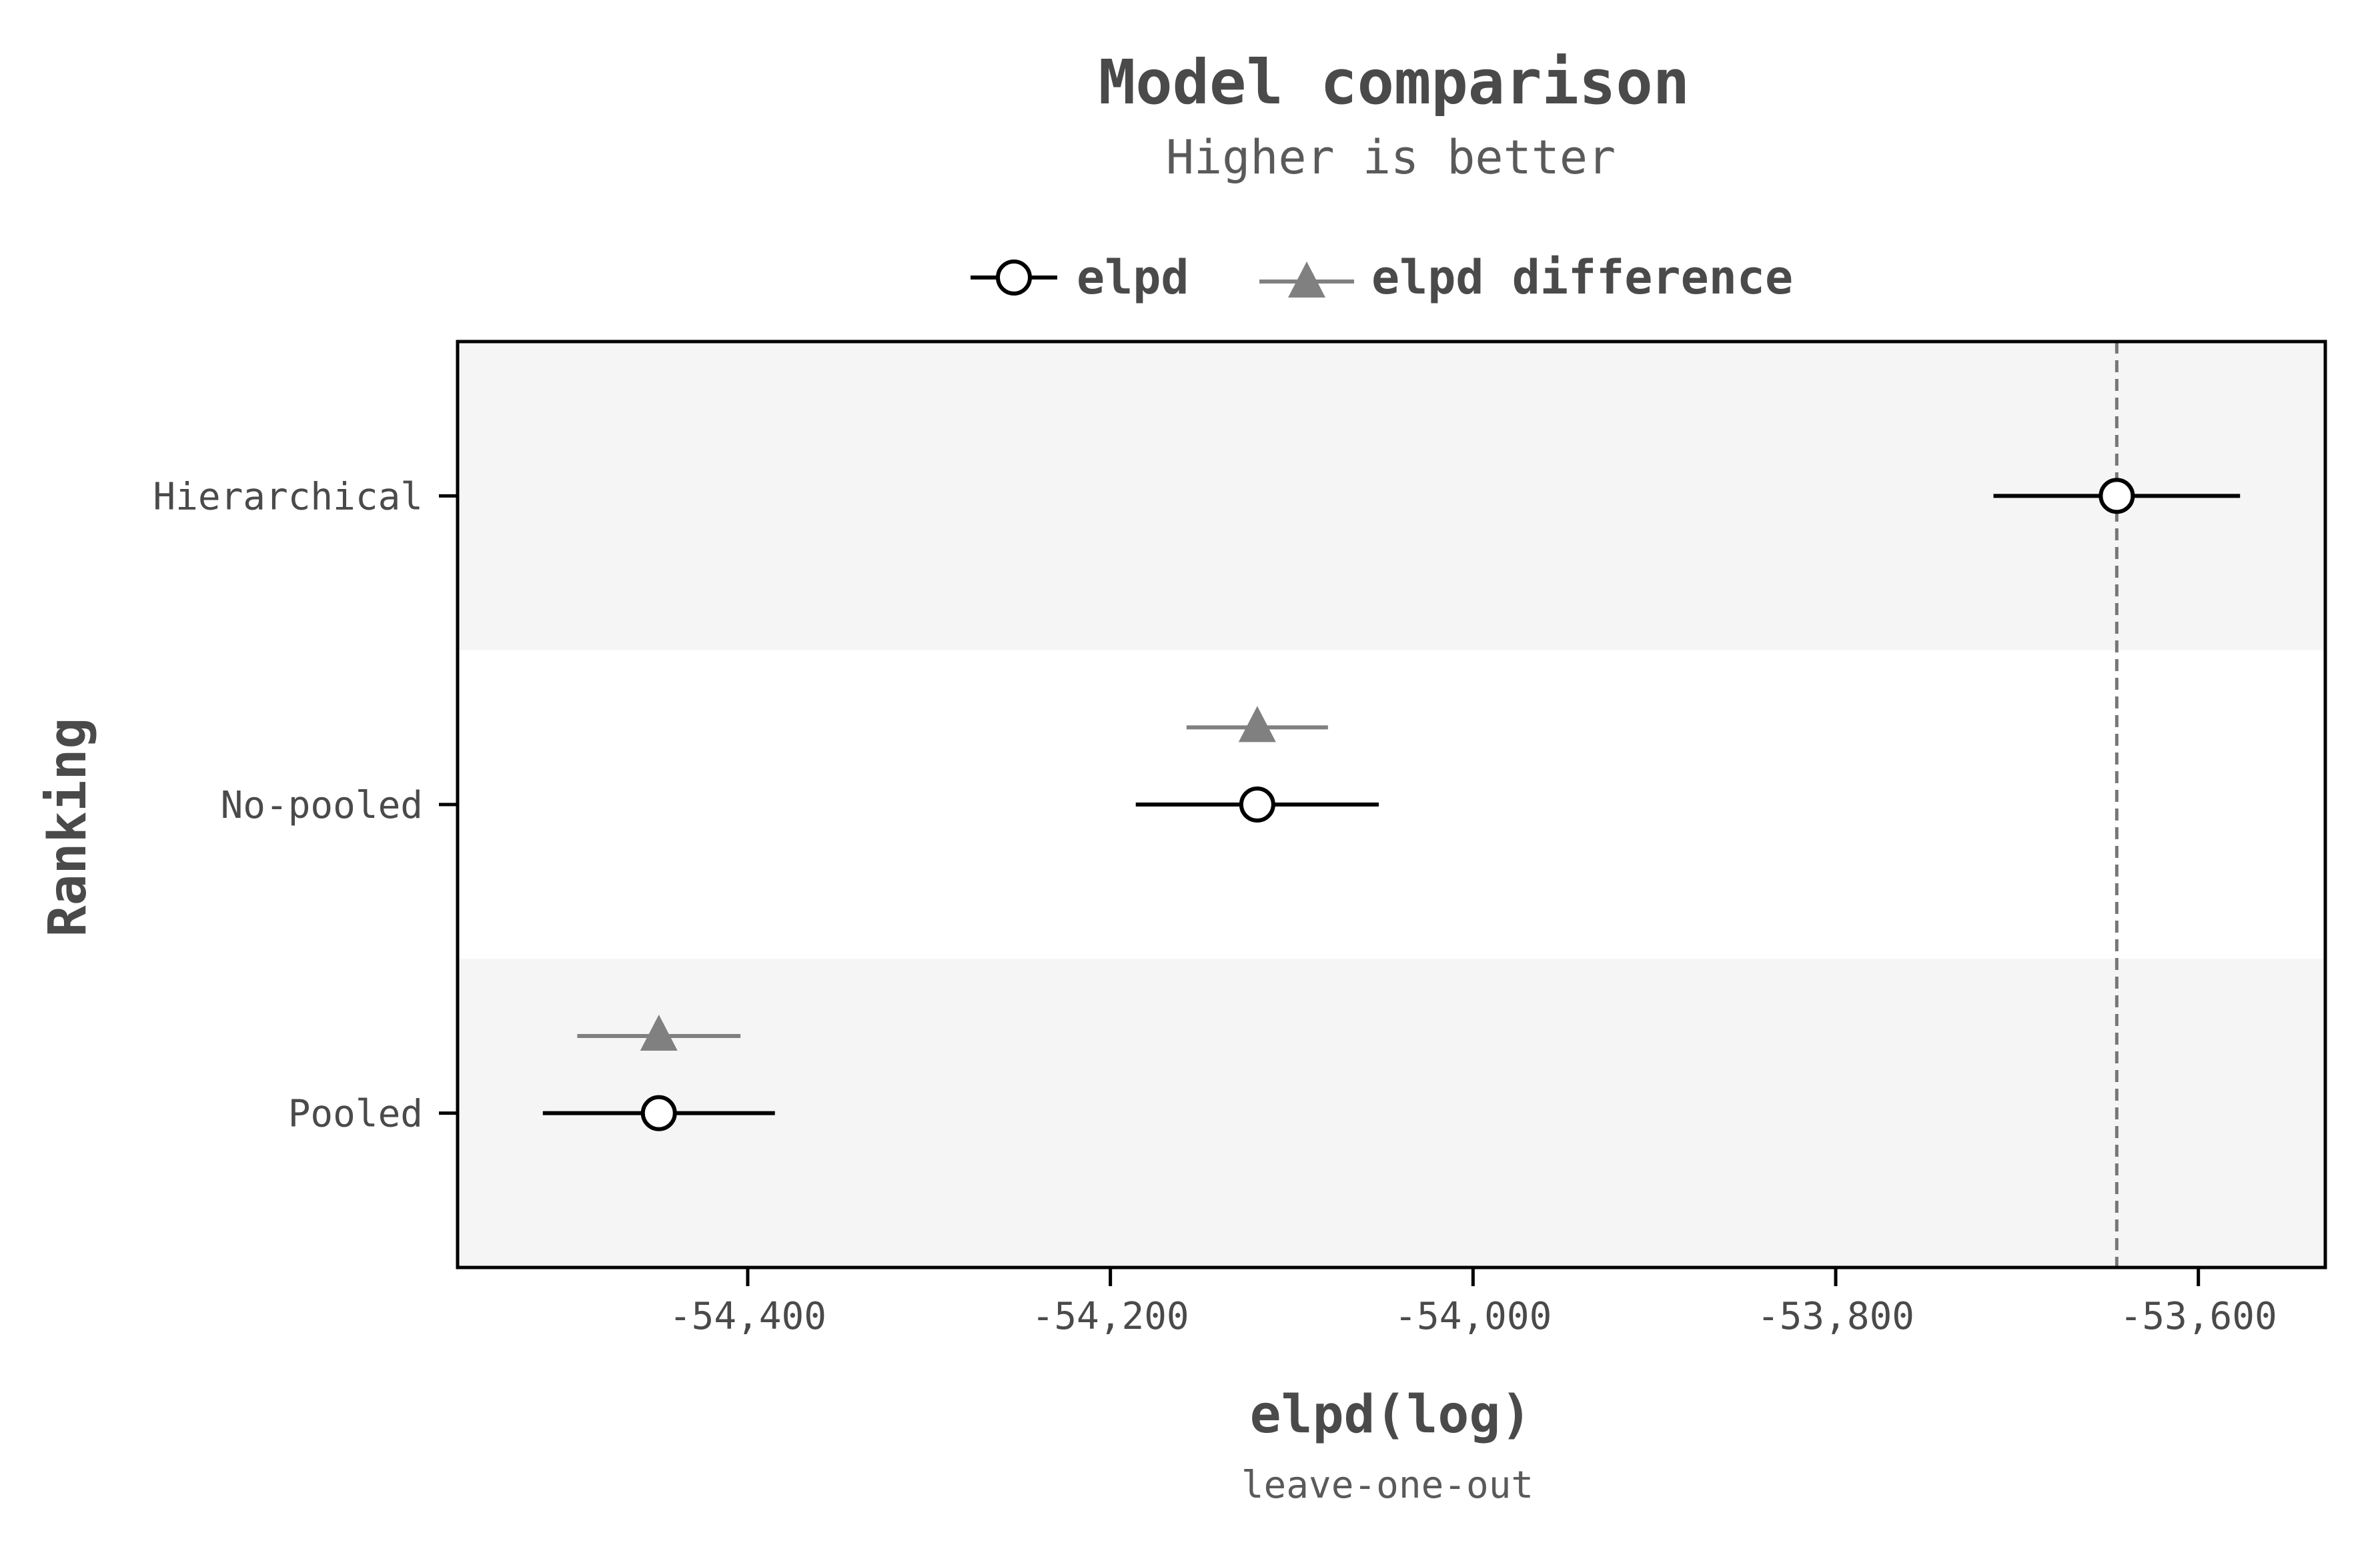 The image size is (2380, 1547). I want to click on x-tick-label: -53,800, so click(1835, 1316).